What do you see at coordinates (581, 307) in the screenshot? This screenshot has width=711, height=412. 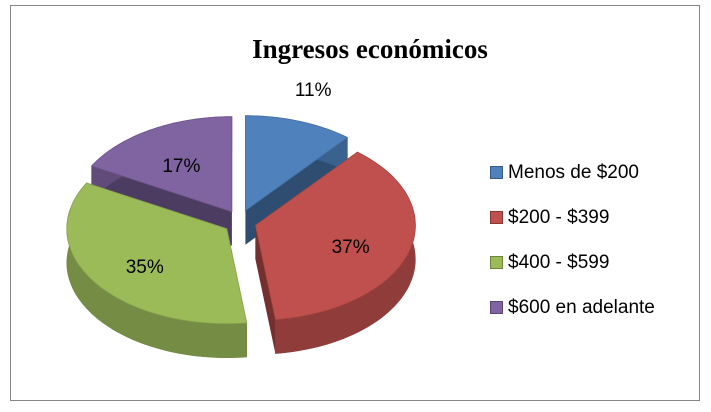 I see `legend-label: $600 en adelante` at bounding box center [581, 307].